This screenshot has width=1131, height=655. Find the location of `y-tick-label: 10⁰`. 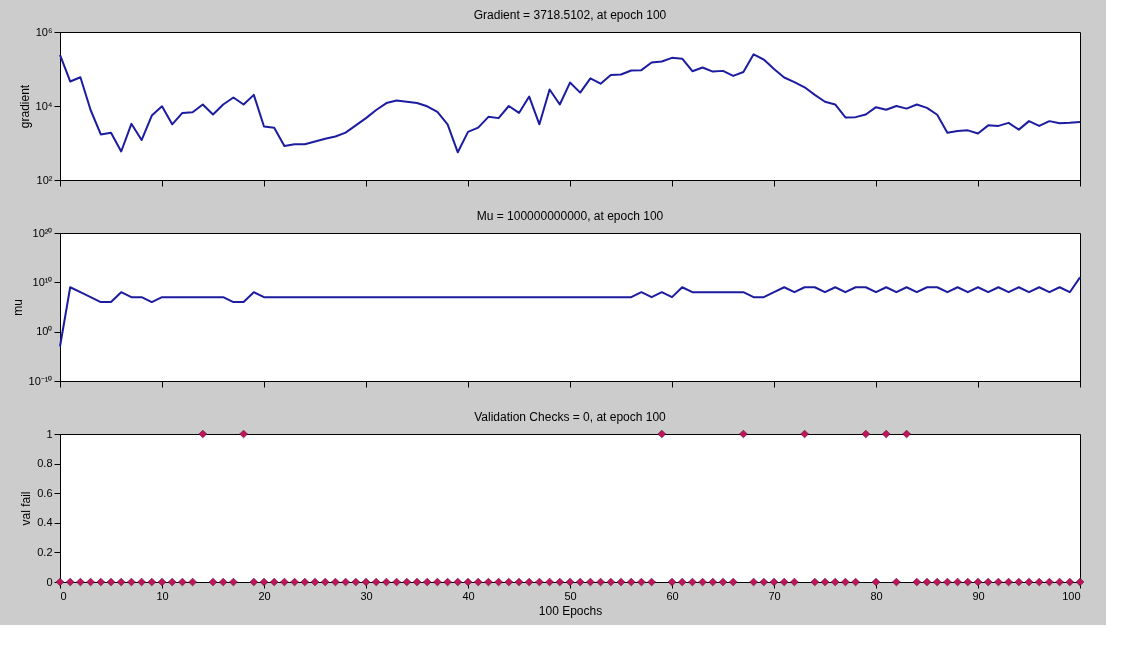

y-tick-label: 10⁰ is located at coordinates (44, 331).